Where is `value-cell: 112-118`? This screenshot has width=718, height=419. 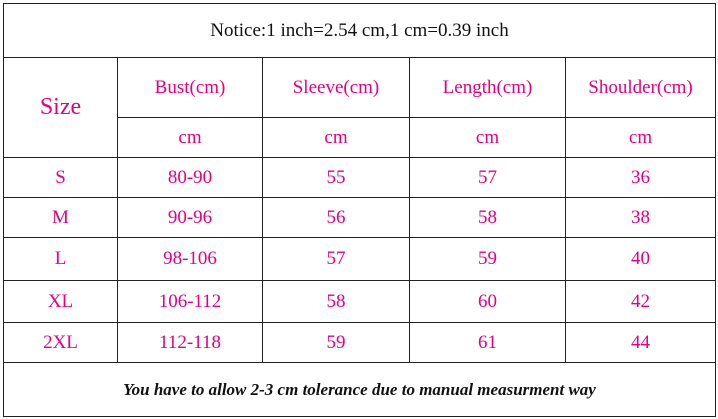
value-cell: 112-118 is located at coordinates (190, 342).